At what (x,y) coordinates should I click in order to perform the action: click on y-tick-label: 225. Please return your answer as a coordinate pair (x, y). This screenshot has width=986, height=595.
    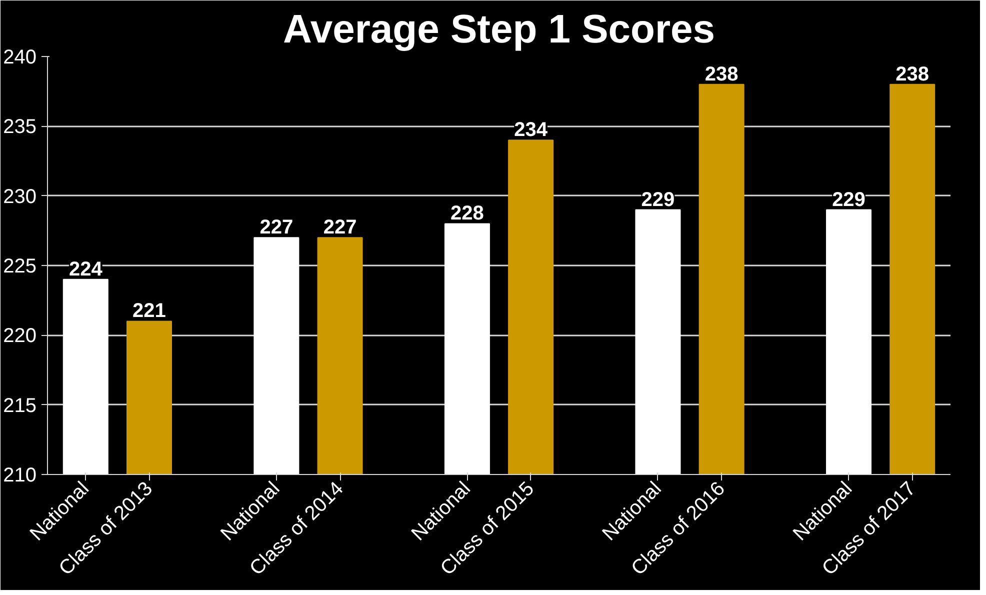
    Looking at the image, I should click on (20, 267).